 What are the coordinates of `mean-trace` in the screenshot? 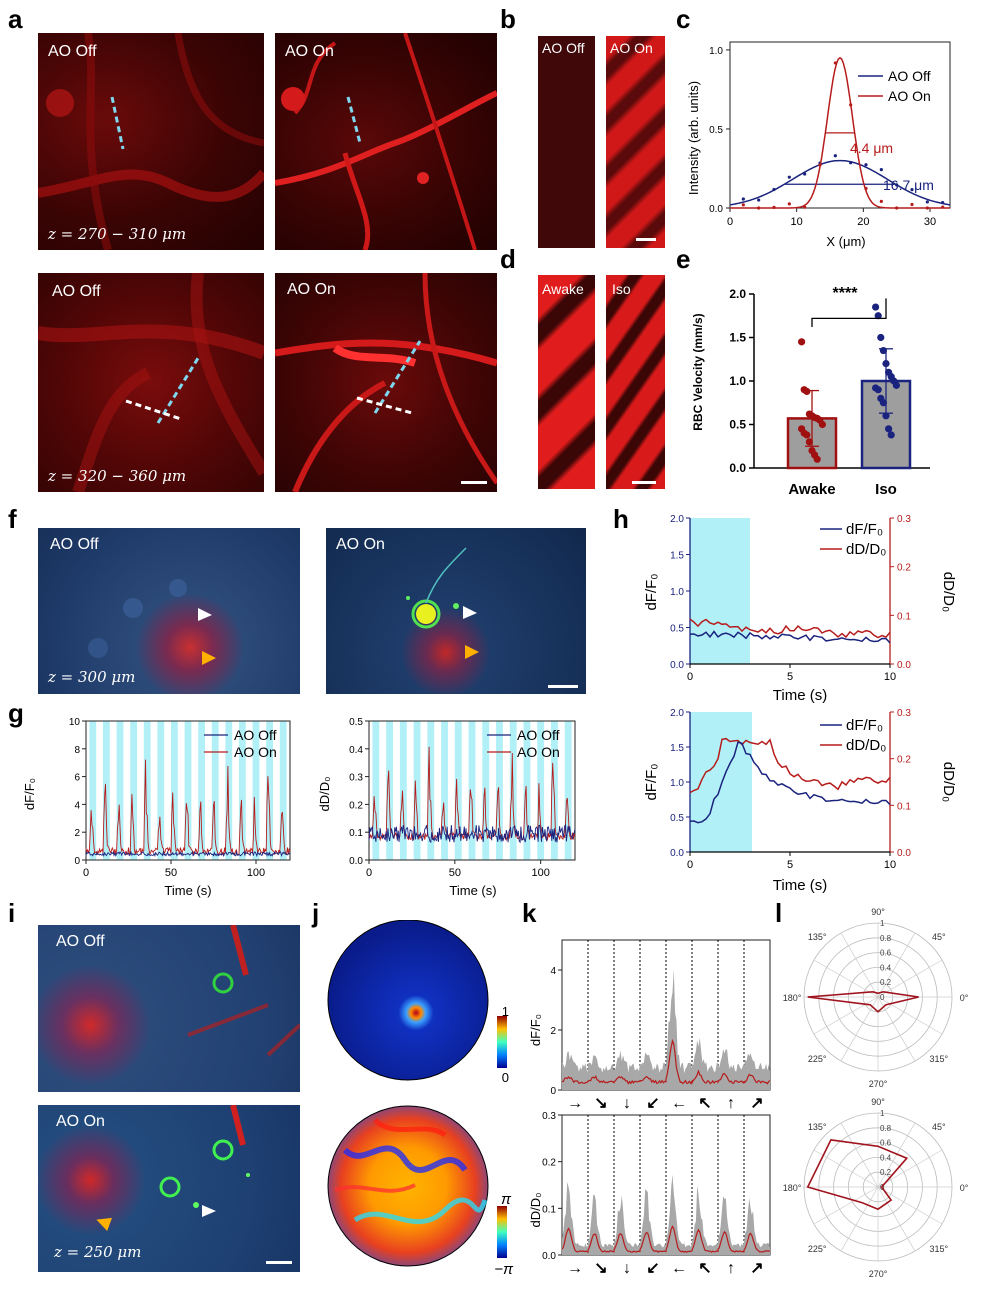 It's located at (666, 1239).